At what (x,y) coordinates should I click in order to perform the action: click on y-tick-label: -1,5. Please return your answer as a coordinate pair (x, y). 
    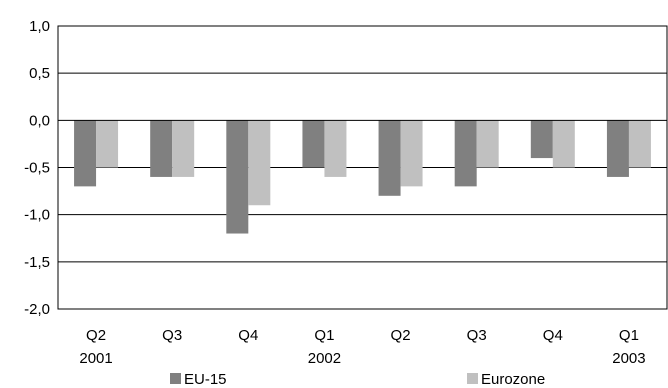
    Looking at the image, I should click on (37, 262).